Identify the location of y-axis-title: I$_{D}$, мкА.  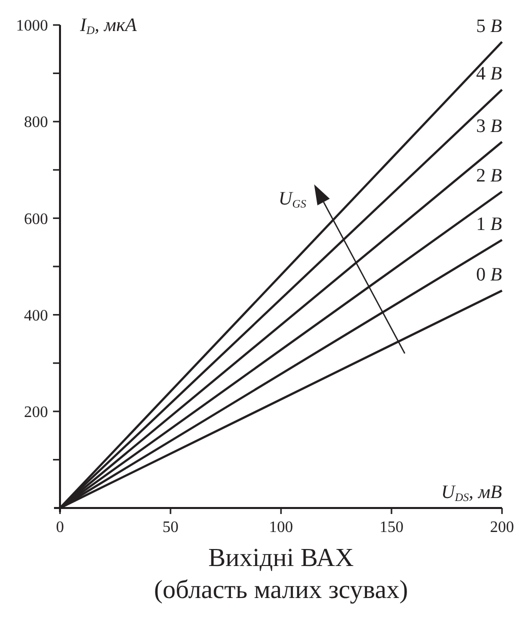
(108, 26).